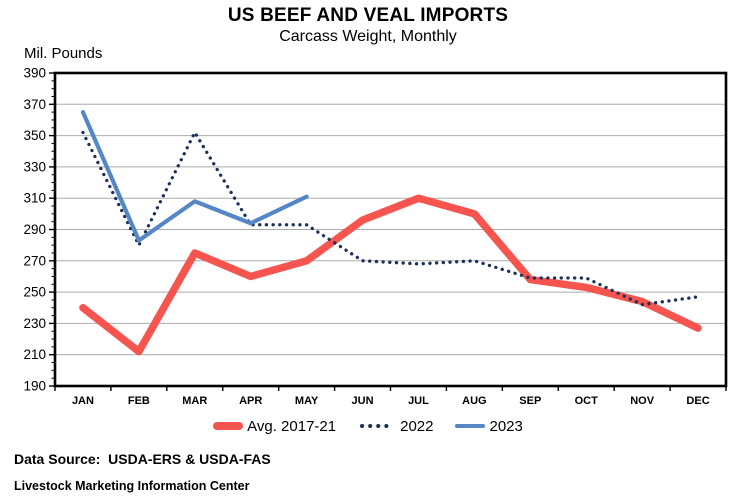 This screenshot has width=736, height=500. What do you see at coordinates (142, 459) in the screenshot?
I see `data-source-text: Data Source: USDA-ERS & USDA-FAS` at bounding box center [142, 459].